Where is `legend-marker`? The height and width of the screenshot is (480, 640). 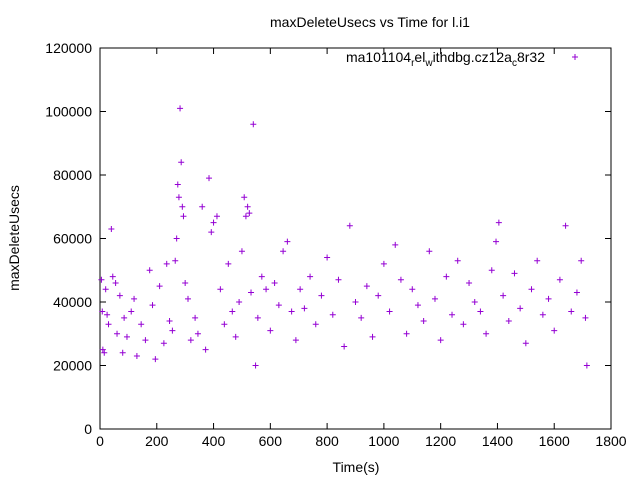 legend-marker is located at coordinates (575, 57).